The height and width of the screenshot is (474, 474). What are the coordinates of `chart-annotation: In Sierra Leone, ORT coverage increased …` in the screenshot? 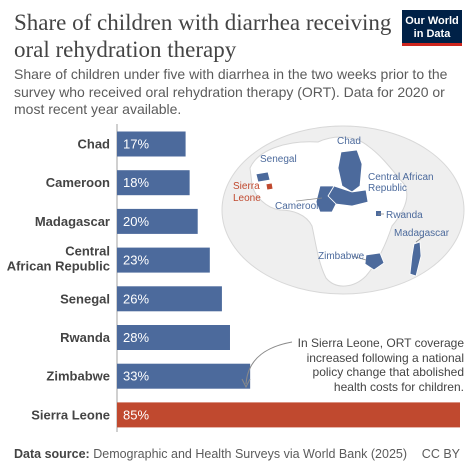 It's located at (380, 365).